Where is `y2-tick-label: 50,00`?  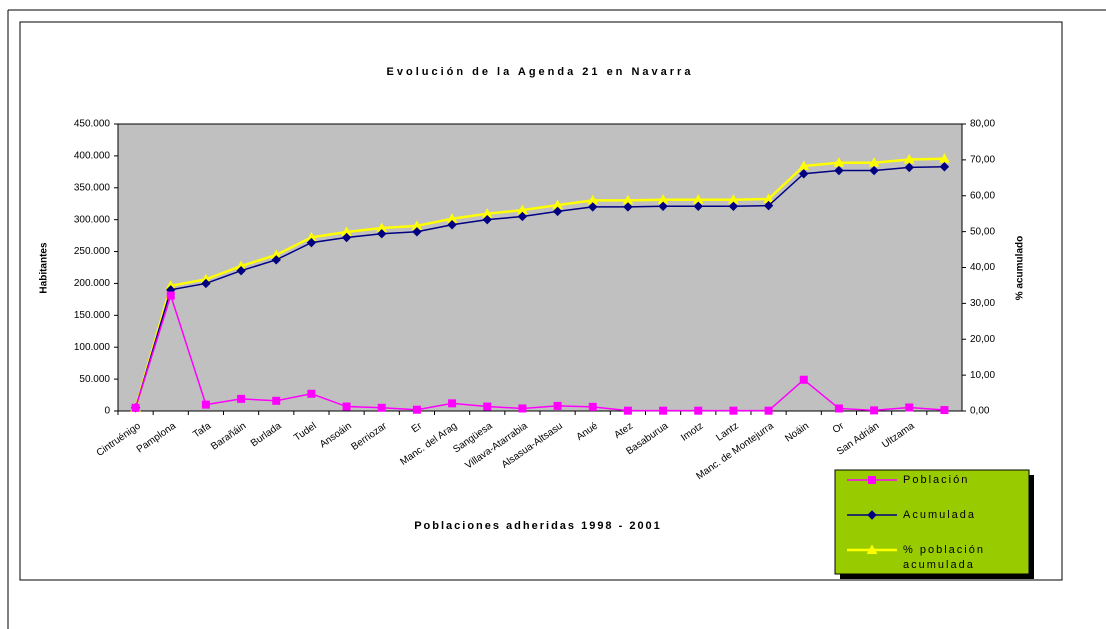 y2-tick-label: 50,00 is located at coordinates (982, 231).